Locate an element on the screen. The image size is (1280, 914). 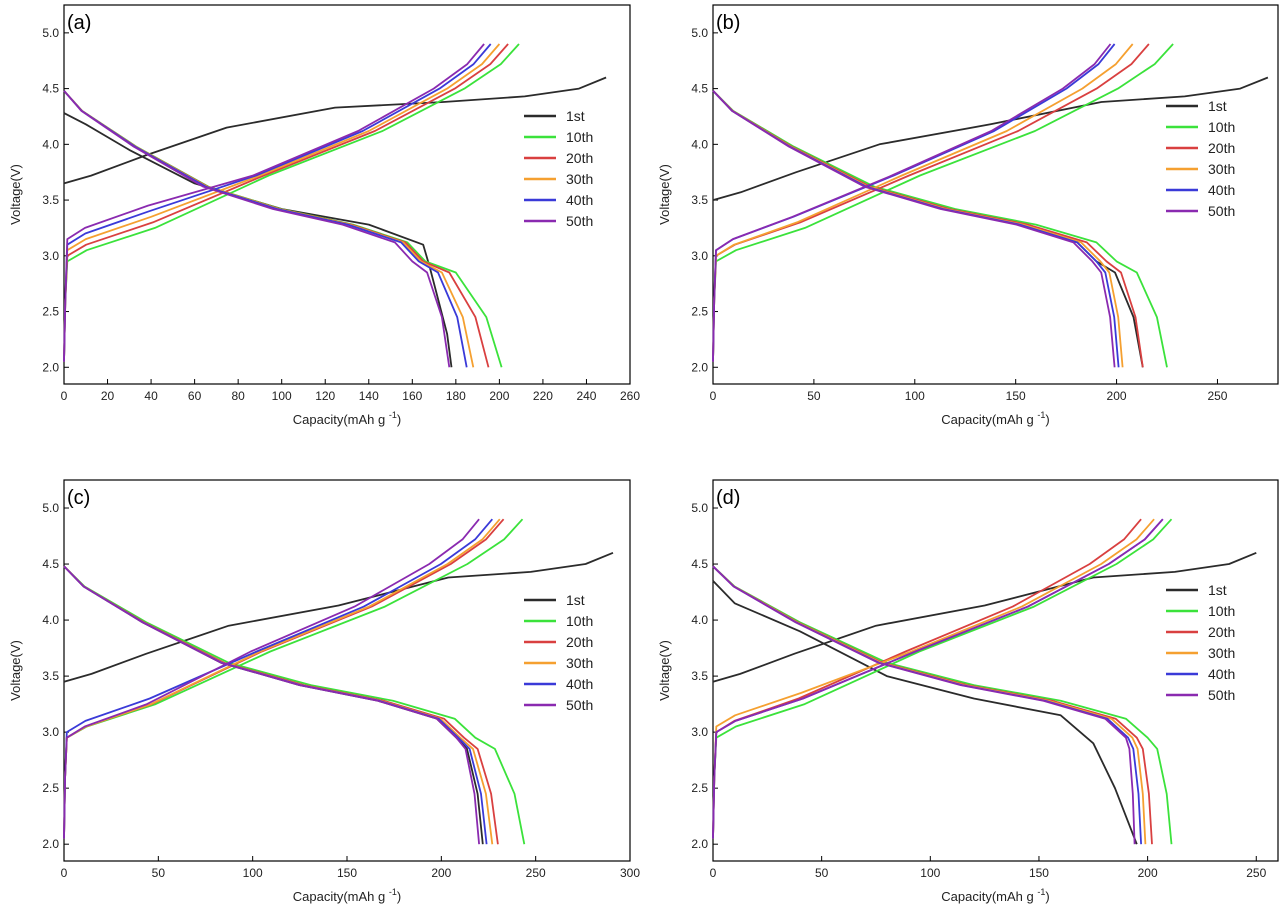
series-10th-discharge-line is located at coordinates (283, 229).